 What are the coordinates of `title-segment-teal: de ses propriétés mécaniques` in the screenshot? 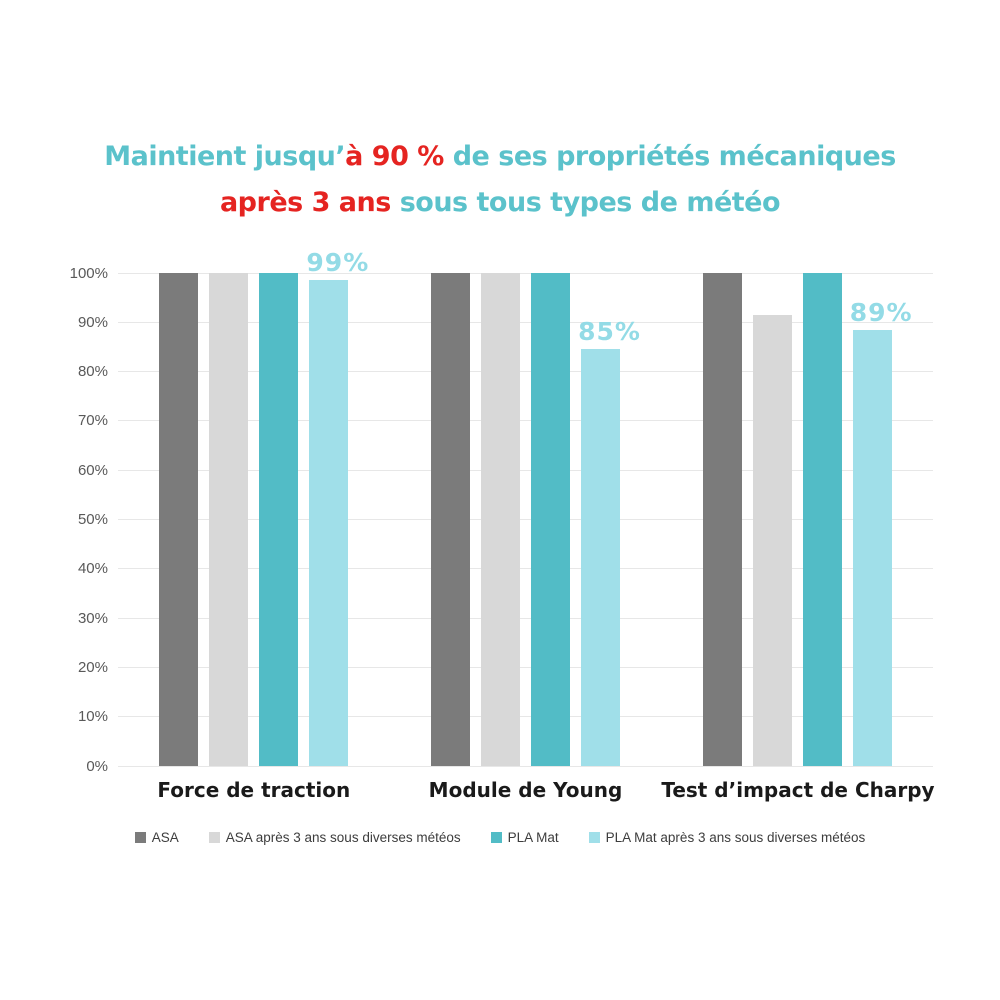 It's located at (674, 156).